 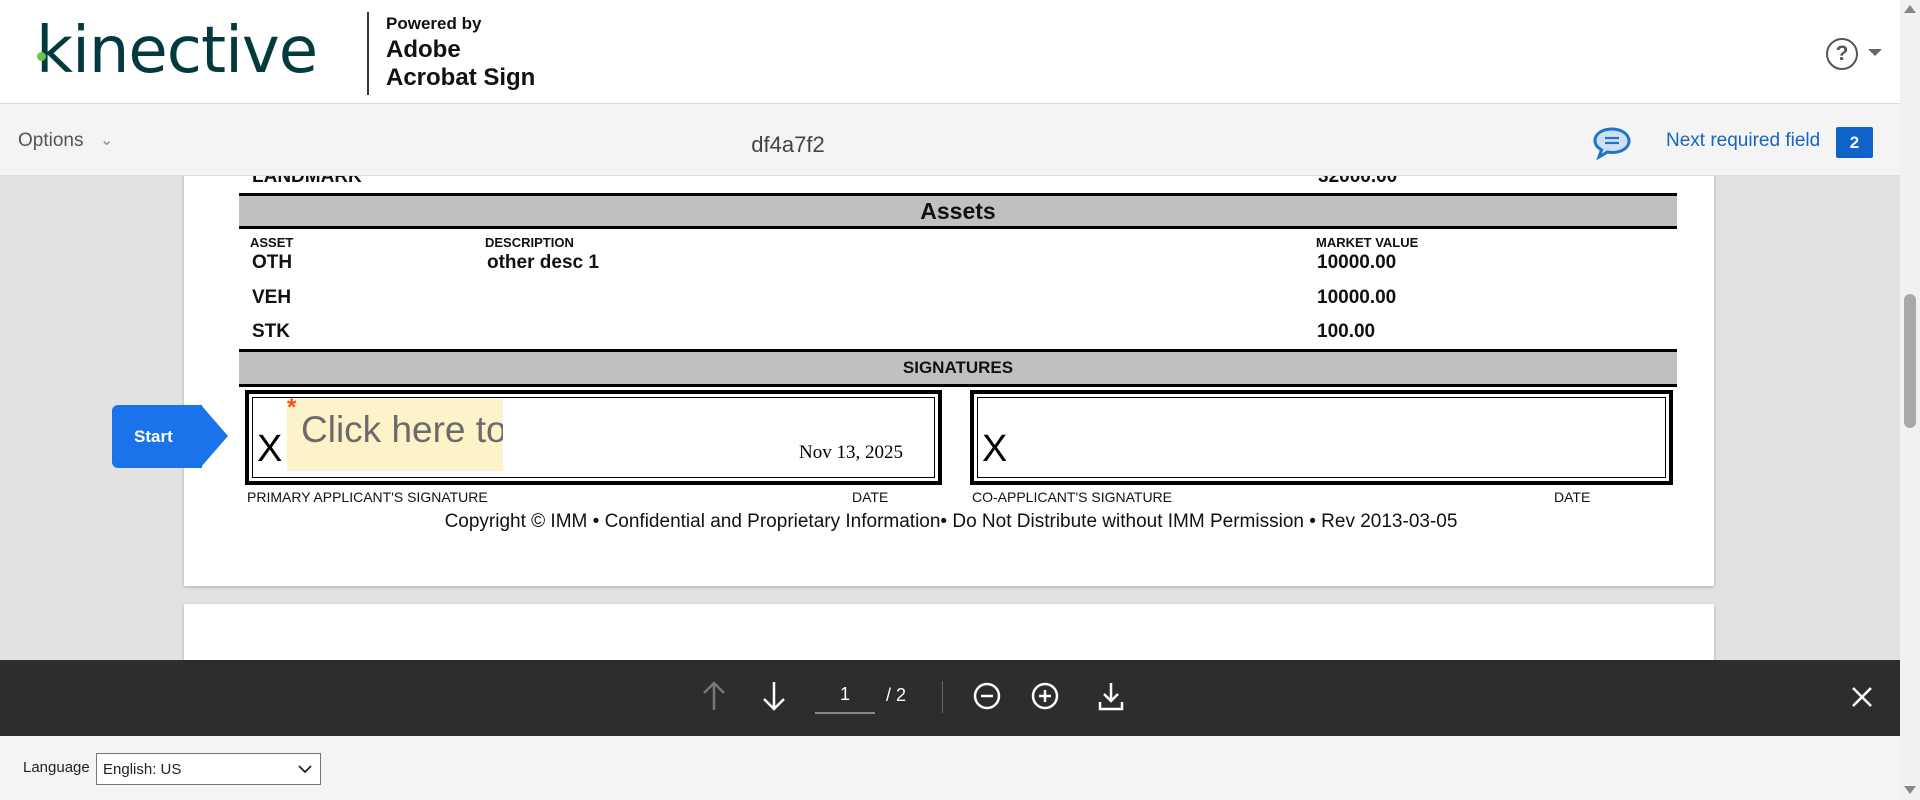 What do you see at coordinates (1743, 140) in the screenshot?
I see `next-required-field-button: Next required field` at bounding box center [1743, 140].